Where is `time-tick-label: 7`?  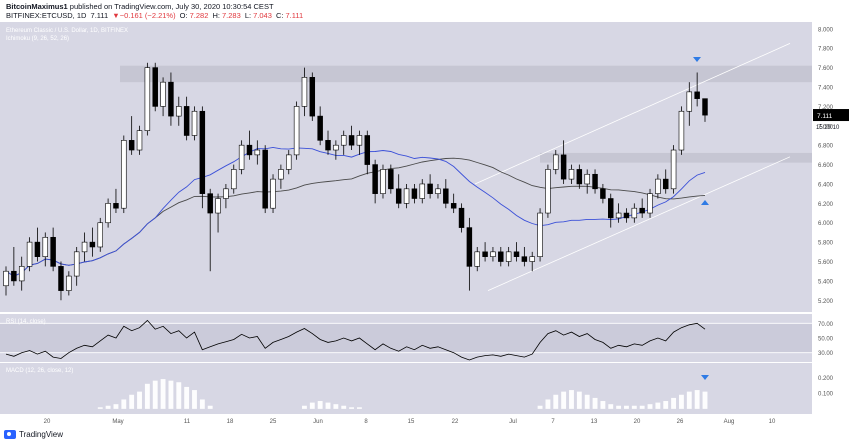 time-tick-label: 7 is located at coordinates (553, 422).